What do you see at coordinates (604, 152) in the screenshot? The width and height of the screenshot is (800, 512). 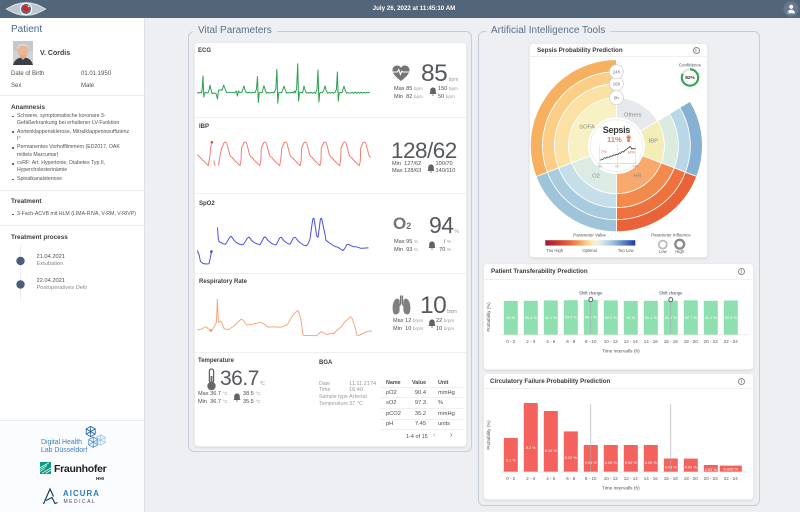 I see `svg-text: 7%` at bounding box center [604, 152].